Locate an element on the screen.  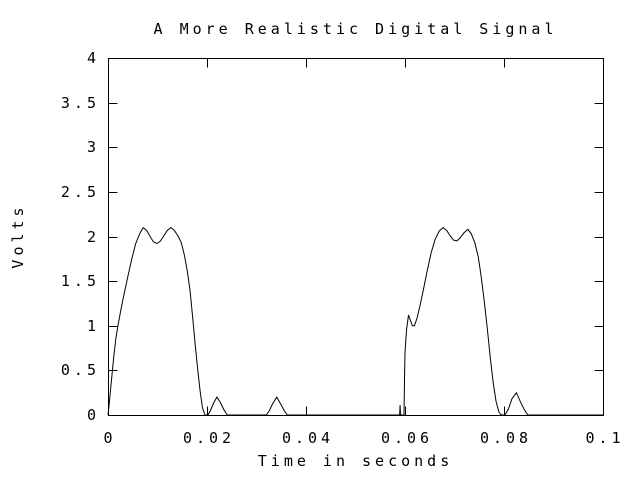
x-axis-label: Time in seconds is located at coordinates (355, 461).